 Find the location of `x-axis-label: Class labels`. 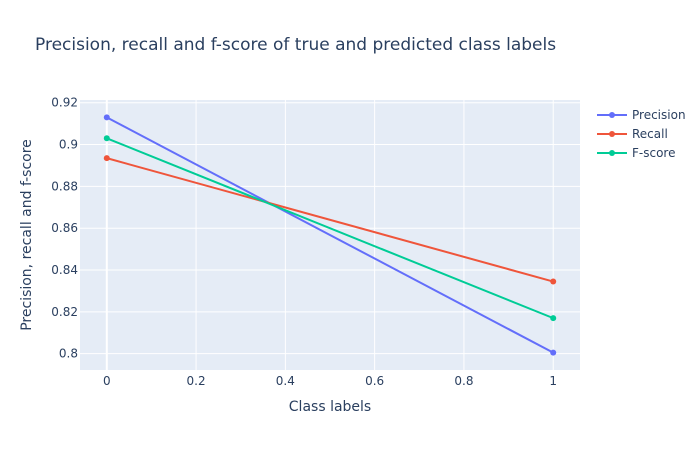

x-axis-label: Class labels is located at coordinates (330, 407).